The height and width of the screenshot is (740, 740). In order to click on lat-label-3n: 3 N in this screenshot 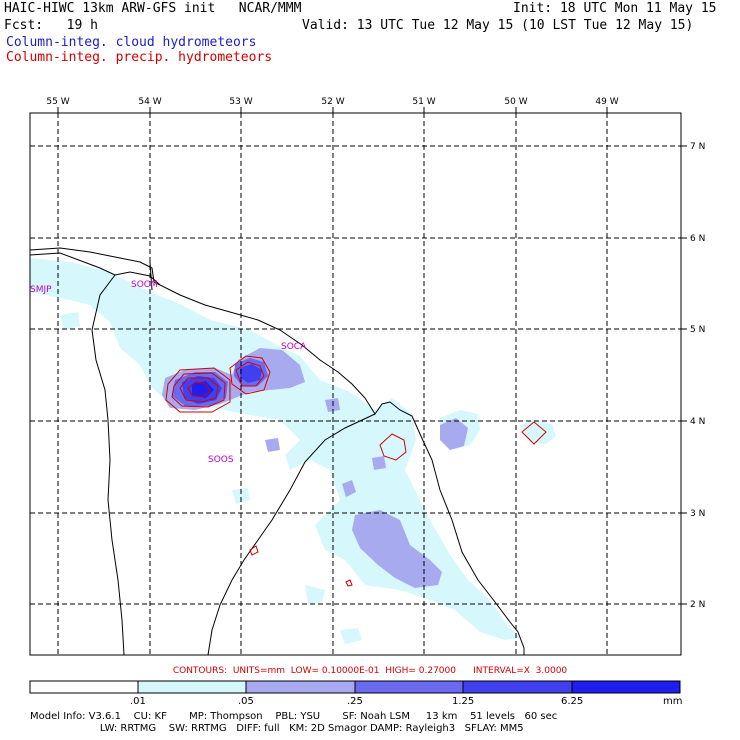, I will do `click(697, 514)`.